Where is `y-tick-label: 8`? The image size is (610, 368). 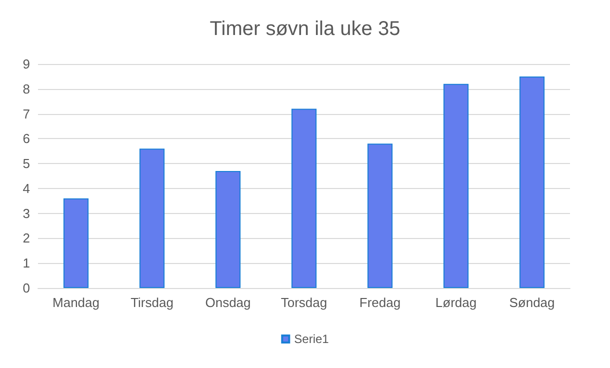
y-tick-label: 8 is located at coordinates (26, 88).